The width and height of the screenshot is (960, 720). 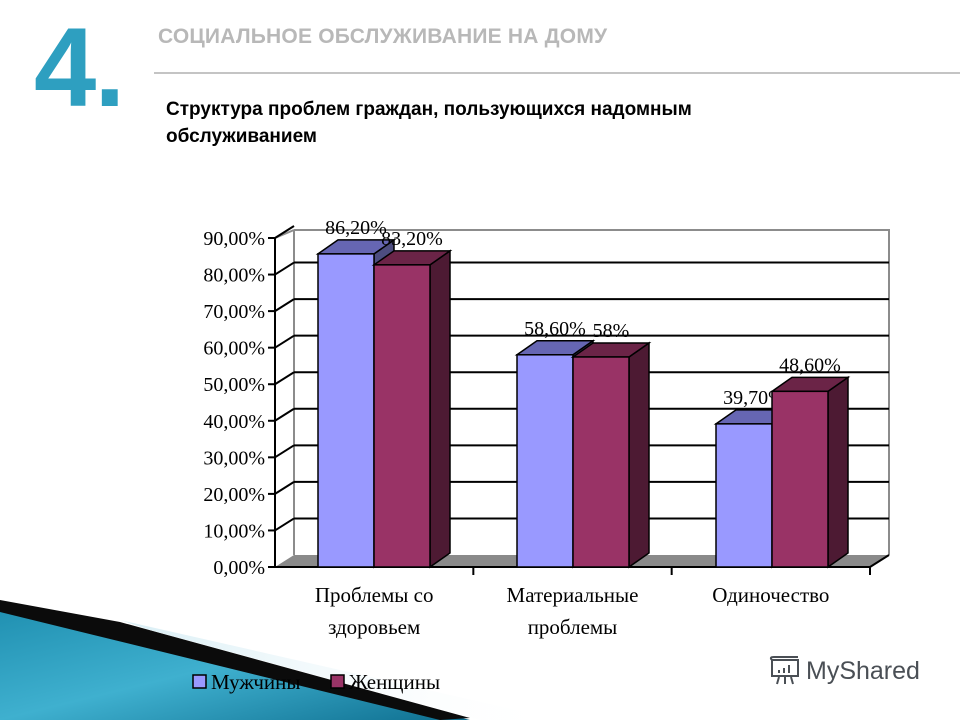 I want to click on x-category-label: Одиночество, so click(x=770, y=595).